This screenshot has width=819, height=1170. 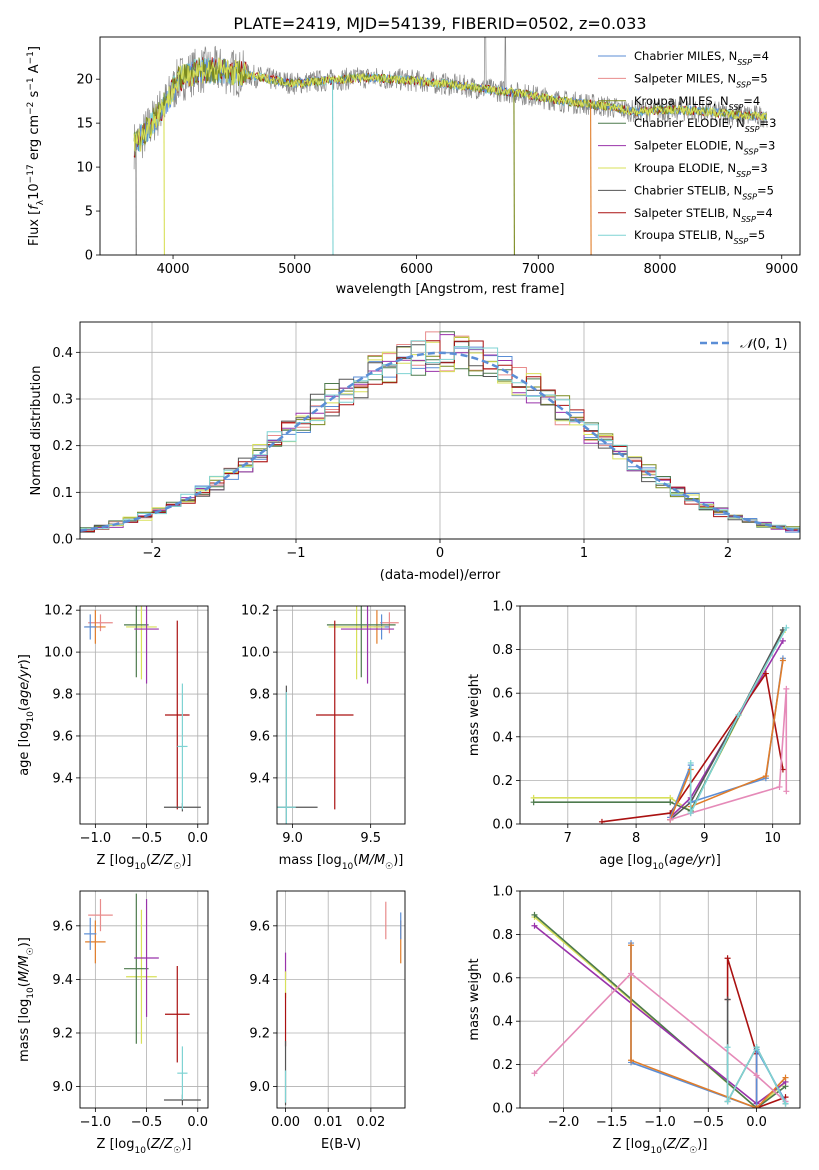 I want to click on weight-lines, so click(x=660, y=1009).